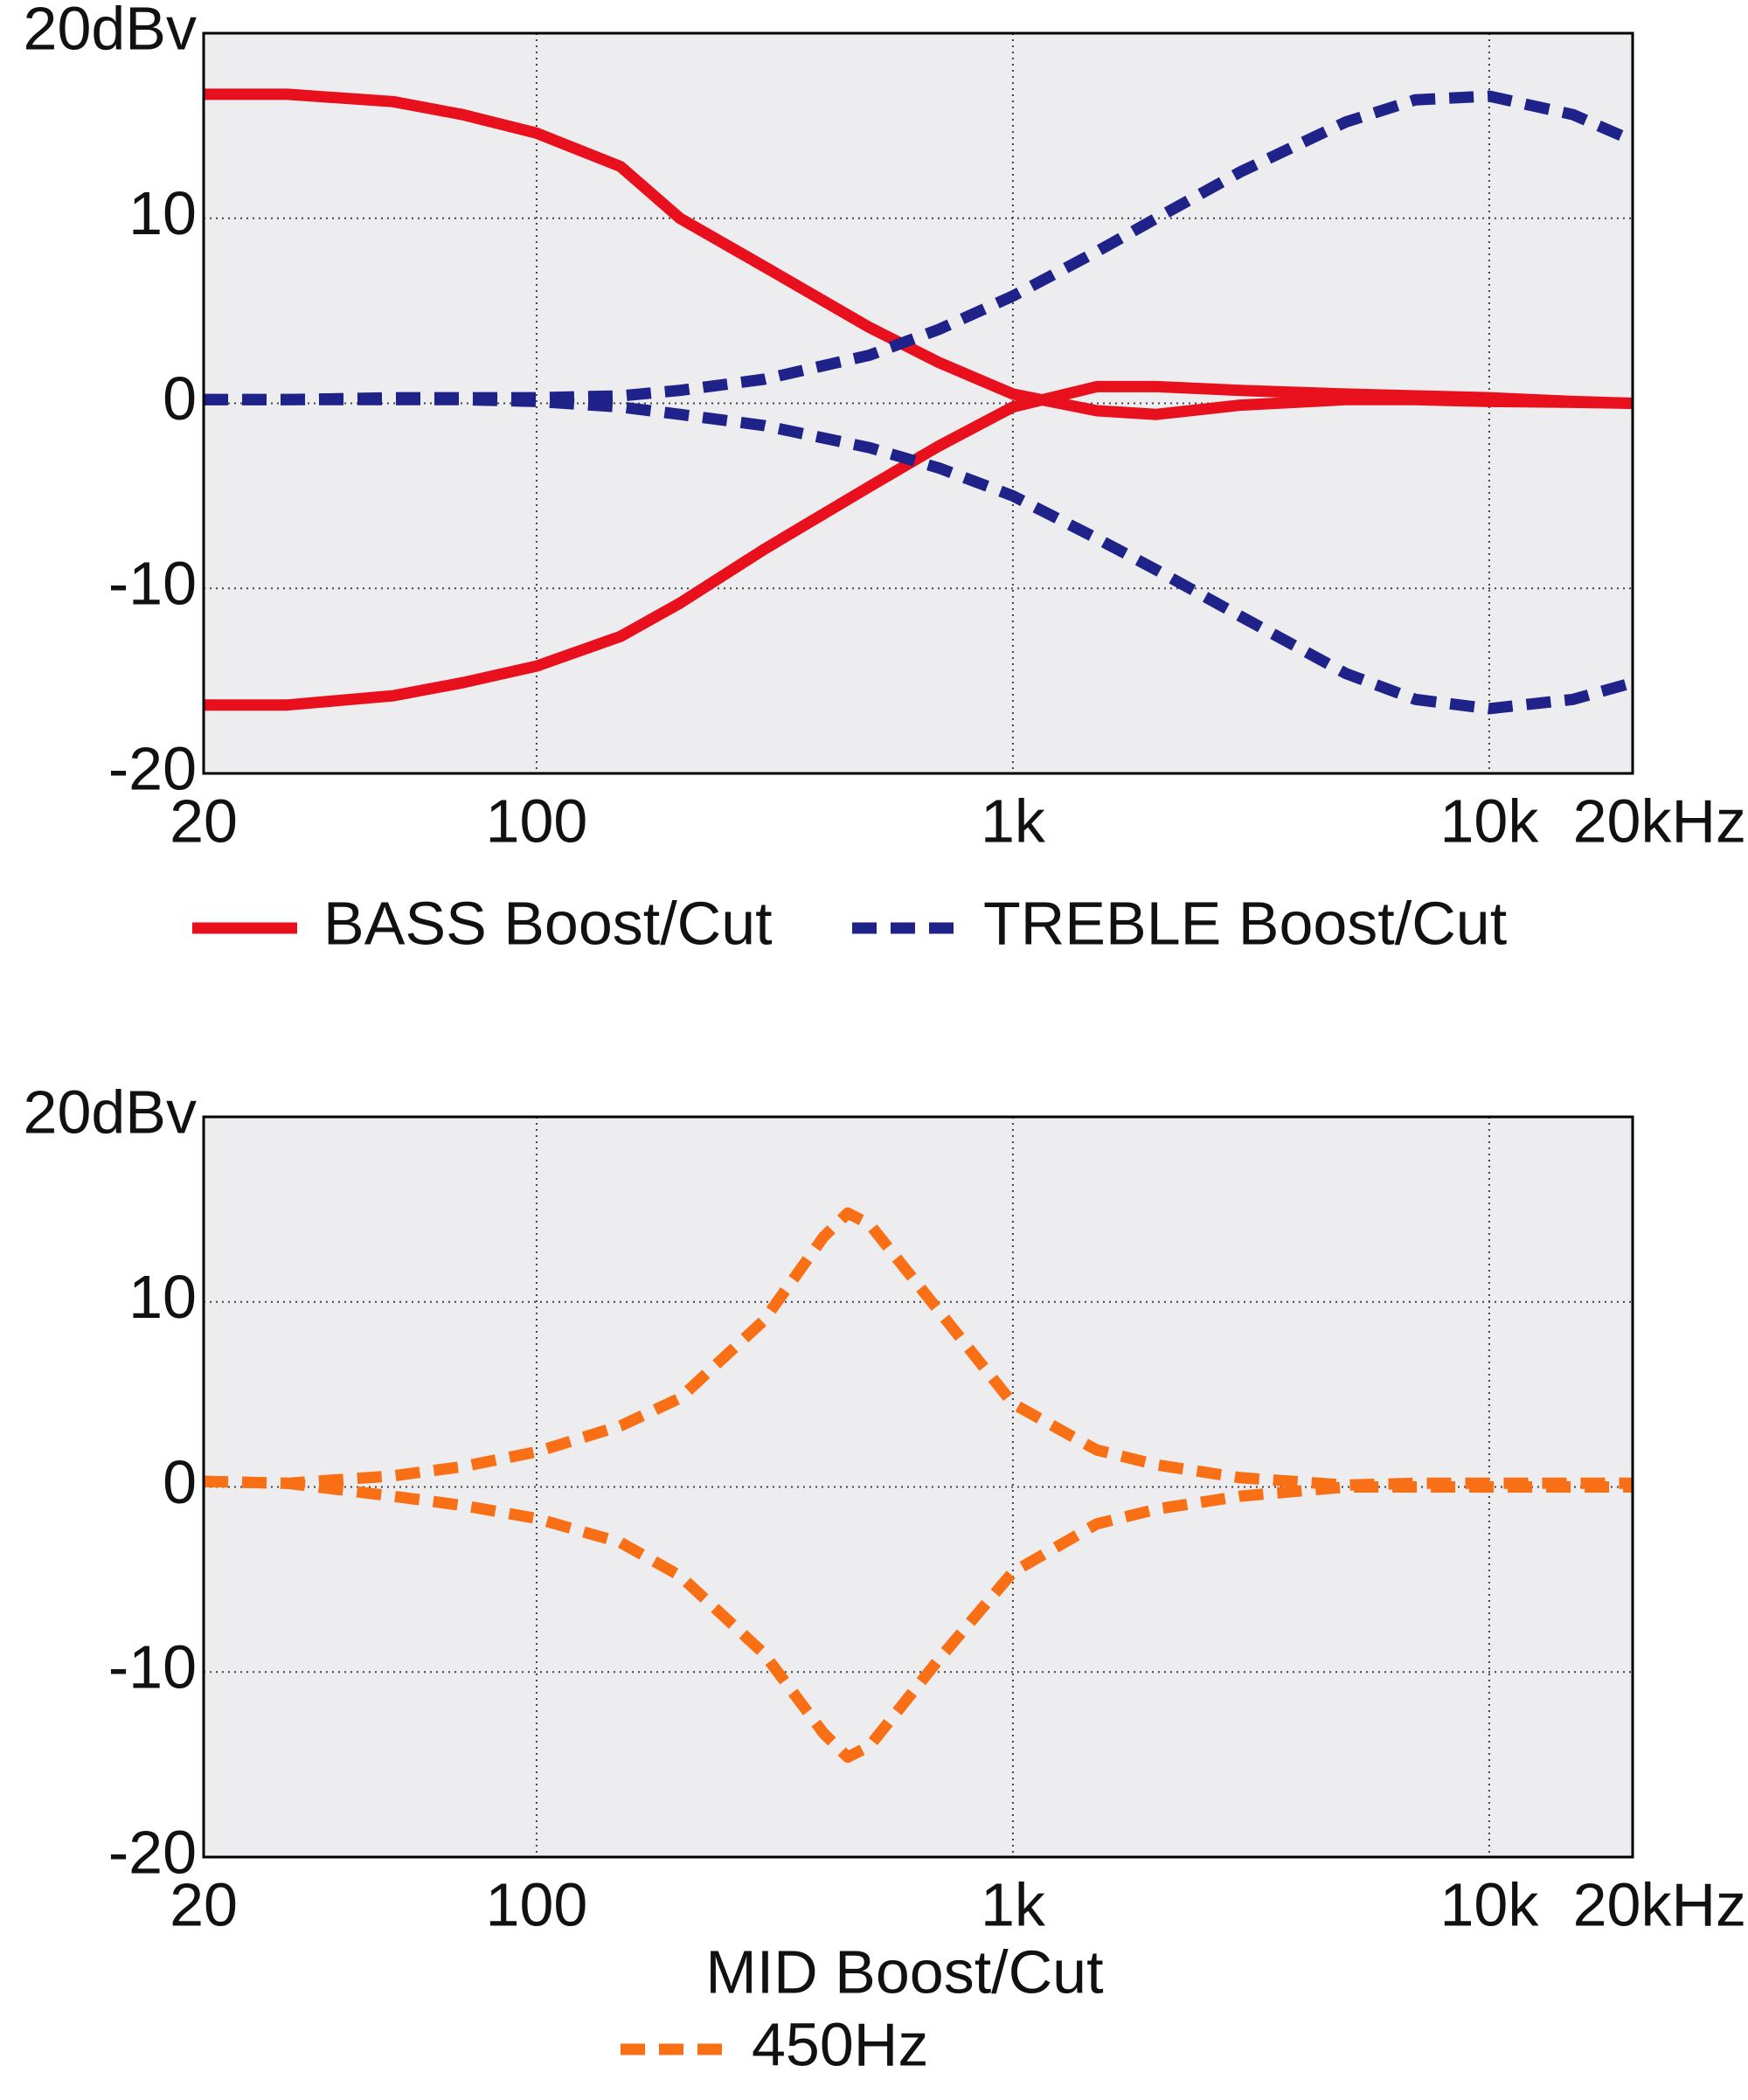  What do you see at coordinates (1245, 923) in the screenshot?
I see `legend-label: TREBLE Boost/Cut` at bounding box center [1245, 923].